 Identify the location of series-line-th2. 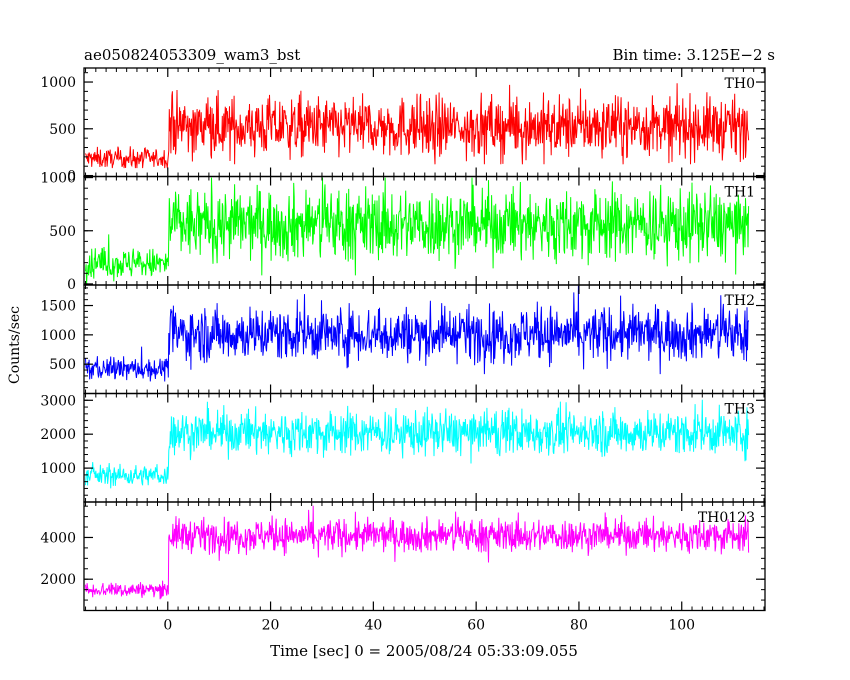
(417, 333).